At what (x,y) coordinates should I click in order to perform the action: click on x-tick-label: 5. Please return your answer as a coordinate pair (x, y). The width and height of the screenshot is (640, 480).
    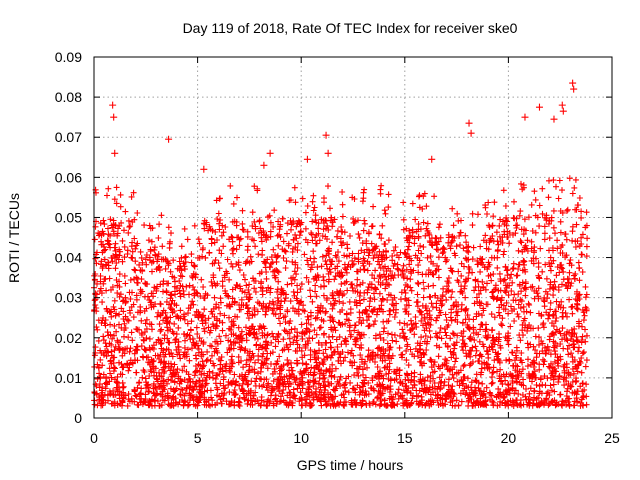
    Looking at the image, I should click on (198, 438).